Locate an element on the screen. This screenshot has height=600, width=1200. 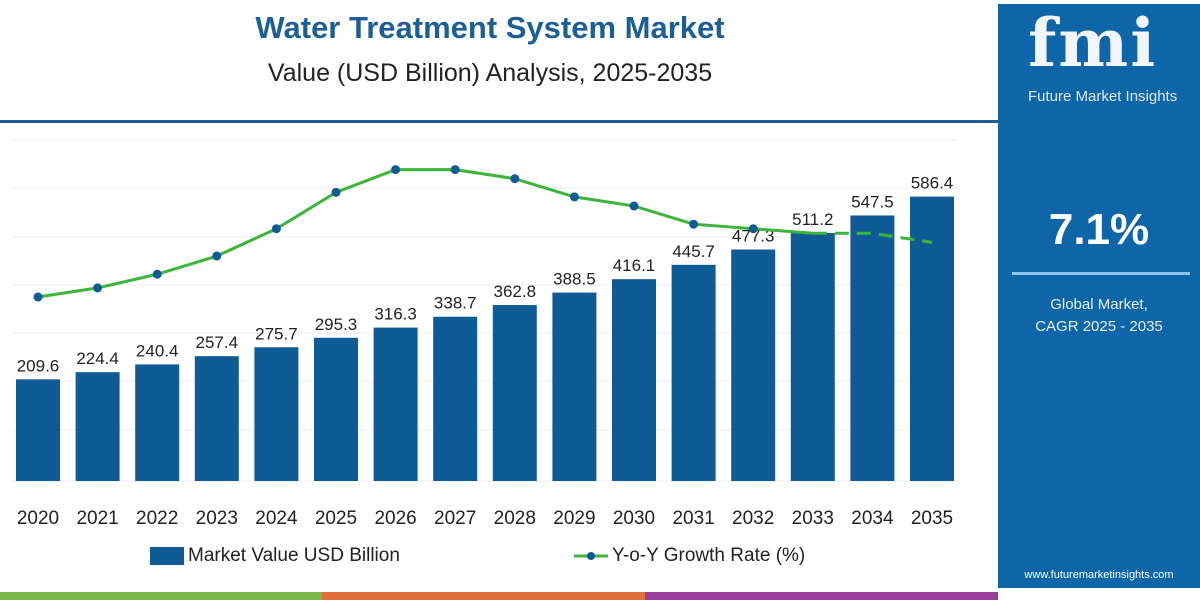
chart-title: Water Treatment System Market is located at coordinates (490, 27).